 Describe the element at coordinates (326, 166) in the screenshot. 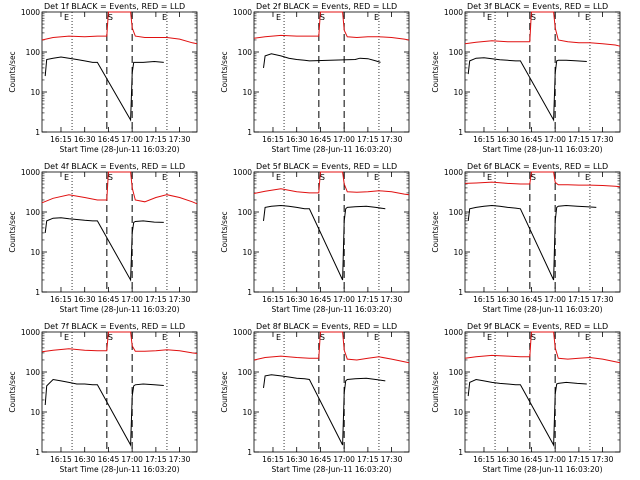

I see `panel-title: Det 5f BLACK = Events, RED = LLD` at that location.